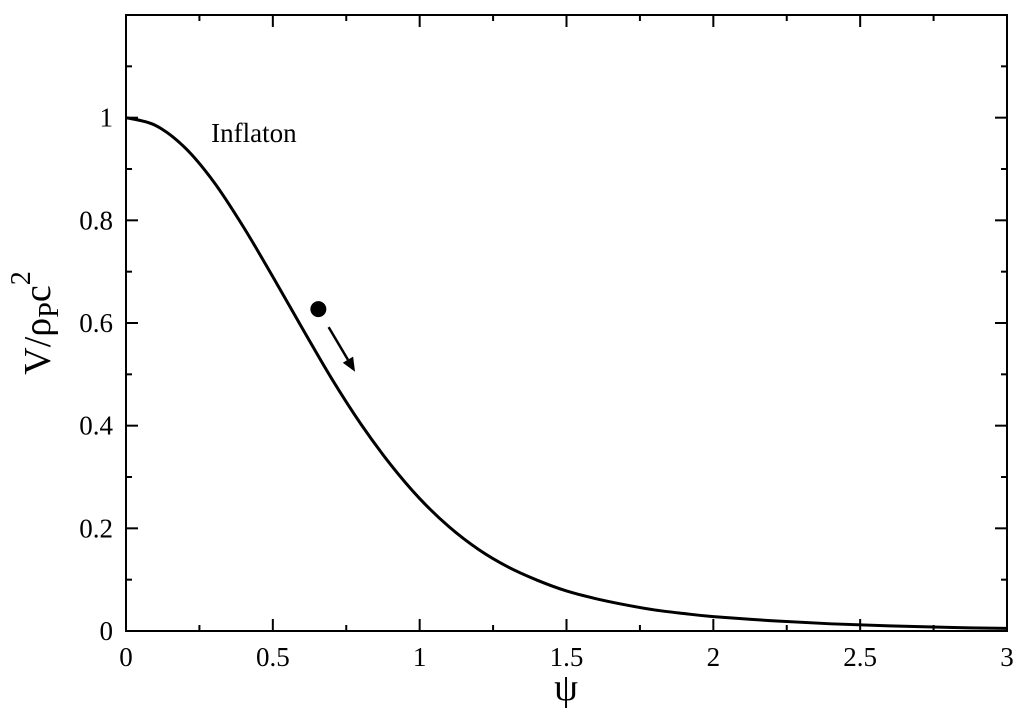 Image resolution: width=1024 pixels, height=715 pixels. Describe the element at coordinates (96, 374) in the screenshot. I see `y-tick-labels: 0 0.2 0.4 0.6 0.8 1` at that location.